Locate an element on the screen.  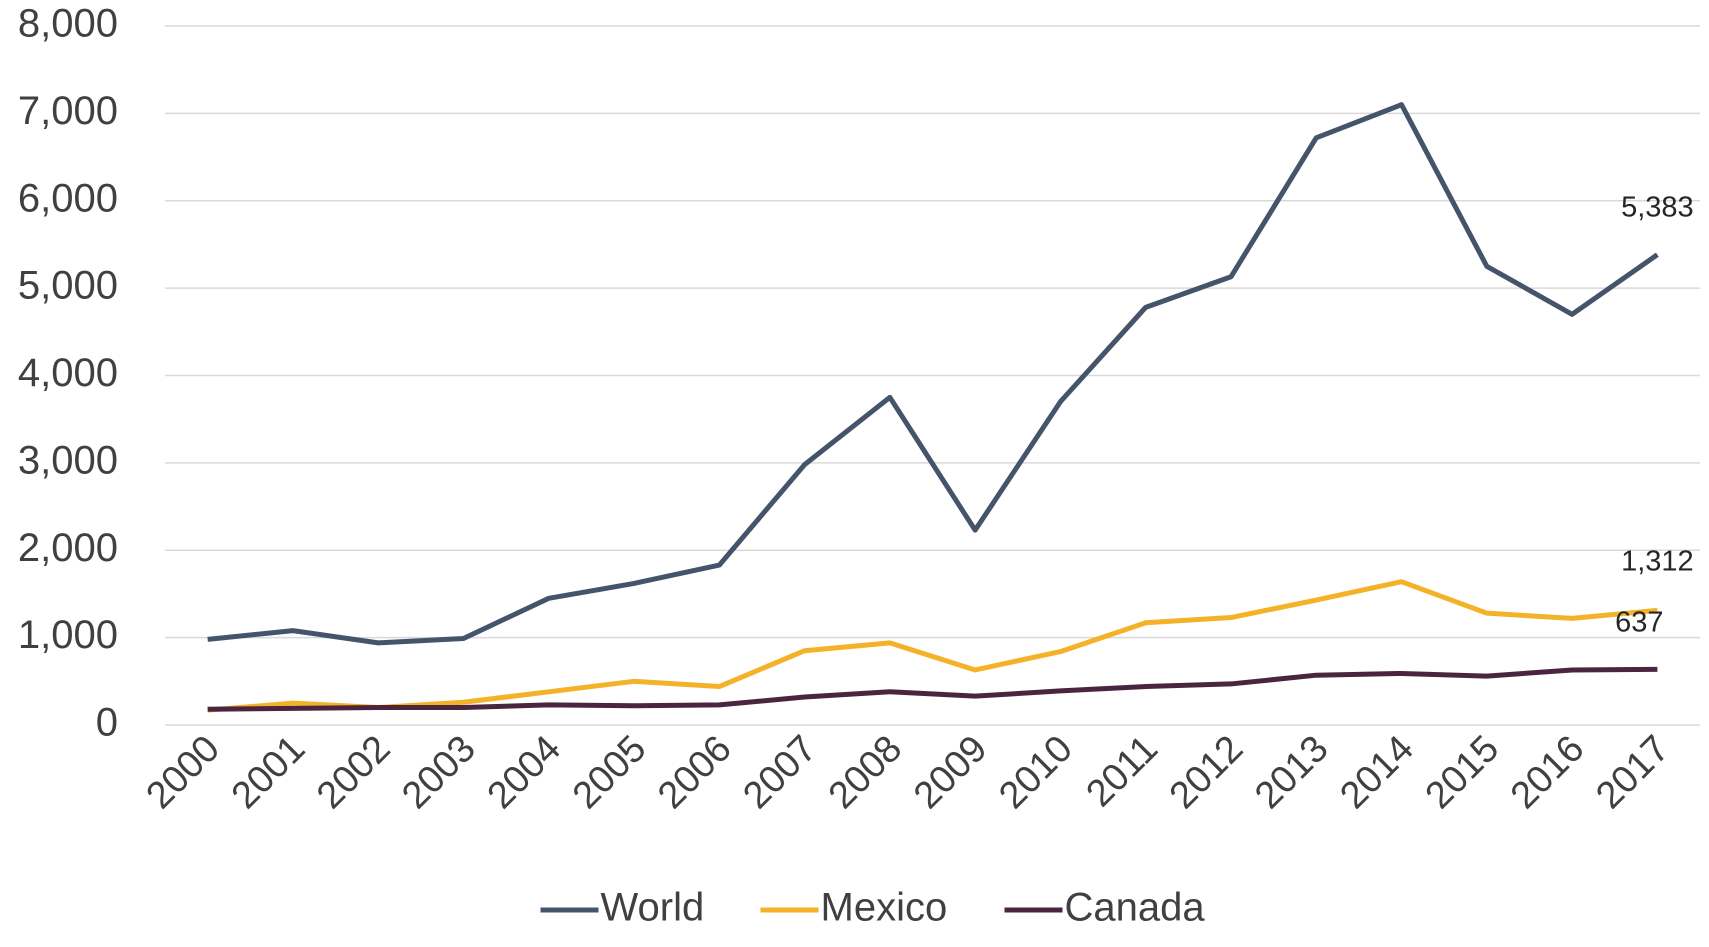
y-tick-label: 3,000 is located at coordinates (68, 460).